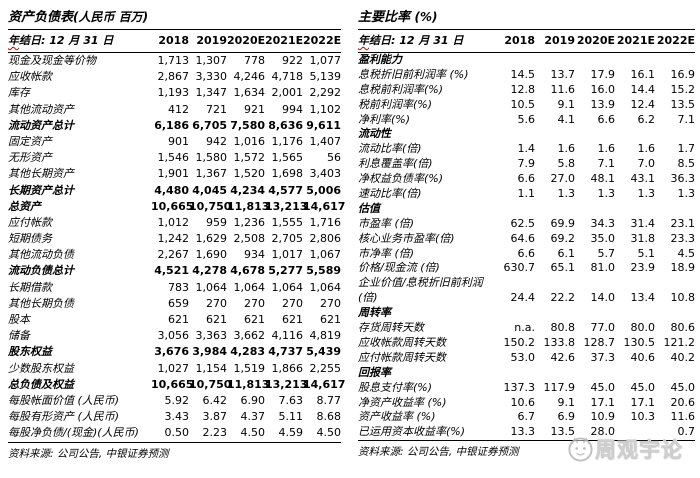  What do you see at coordinates (639, 342) in the screenshot?
I see `row-value: 130.5` at bounding box center [639, 342].